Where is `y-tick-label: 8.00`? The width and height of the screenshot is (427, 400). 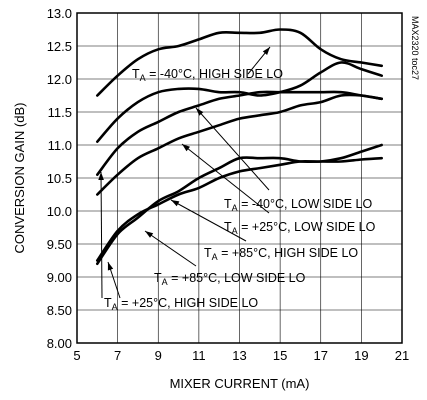
y-tick-label: 8.00 is located at coordinates (59, 343).